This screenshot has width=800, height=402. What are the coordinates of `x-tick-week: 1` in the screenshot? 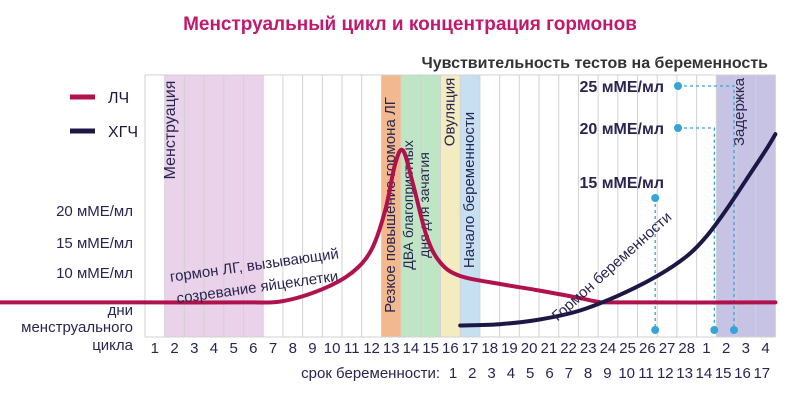 It's located at (453, 373).